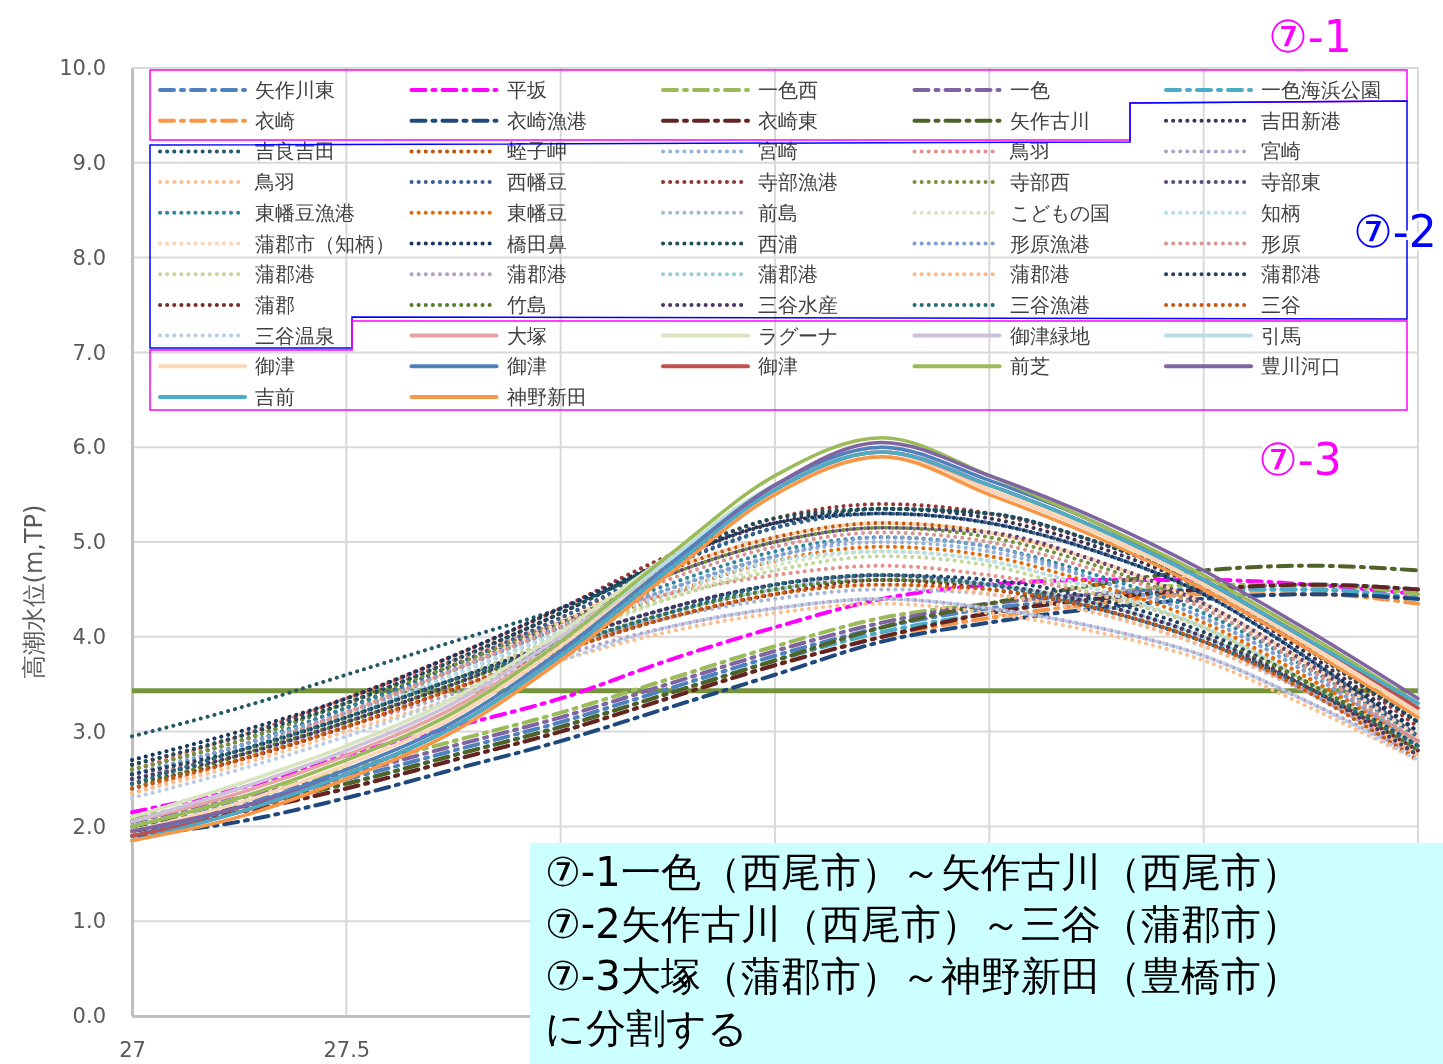 The width and height of the screenshot is (1443, 1064). Describe the element at coordinates (275, 120) in the screenshot. I see `legend-label: 衣崎` at that location.